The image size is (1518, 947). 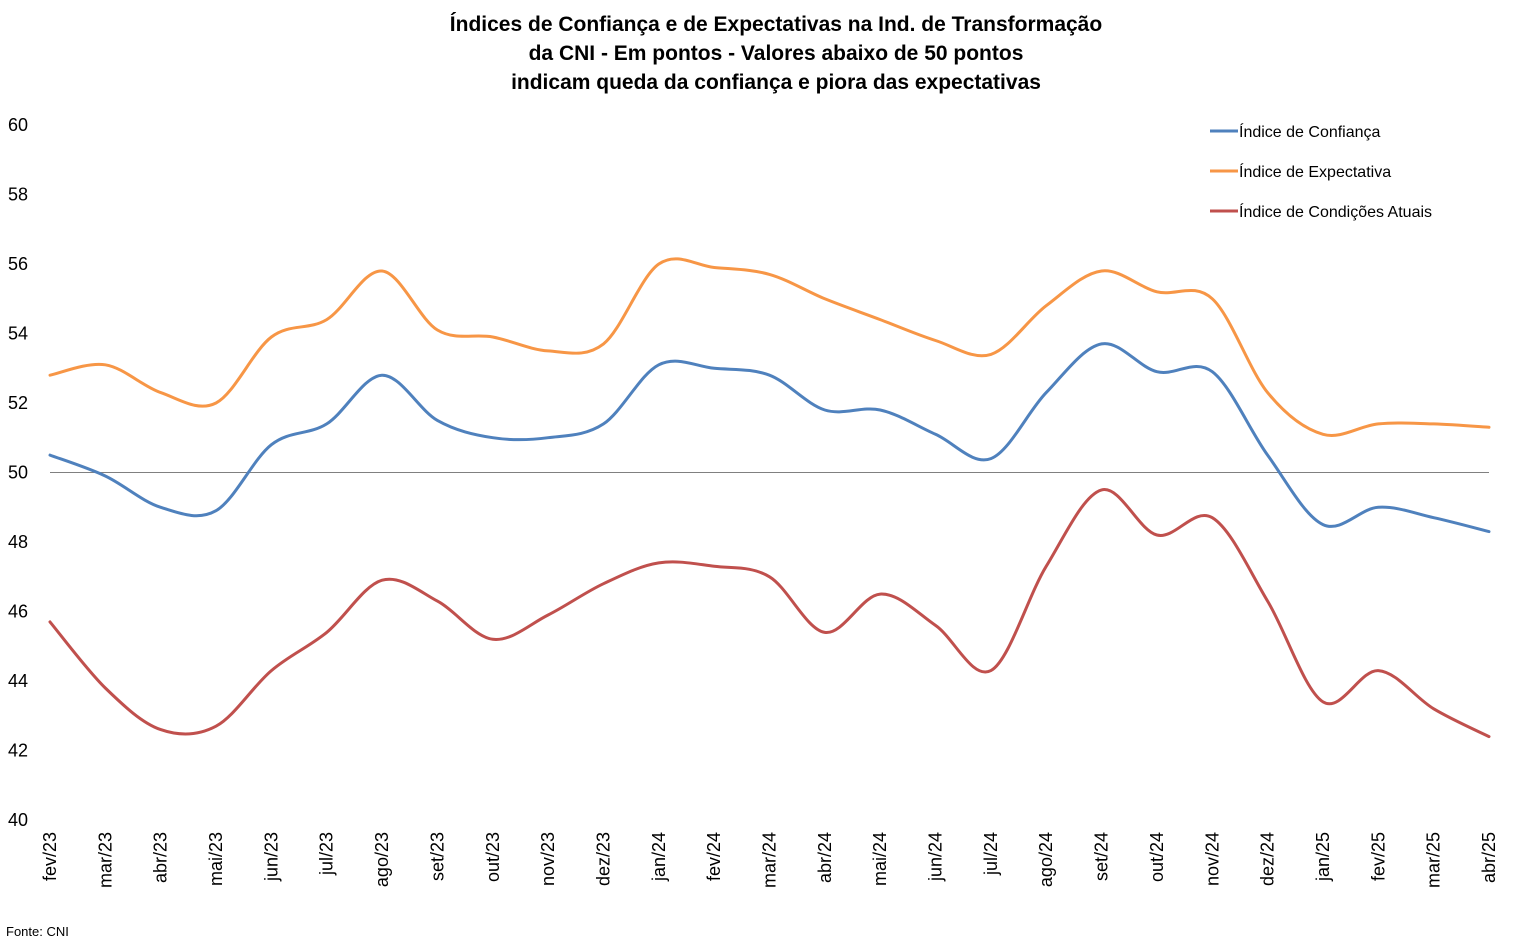 I want to click on y-tick-label: 60, so click(x=18, y=125).